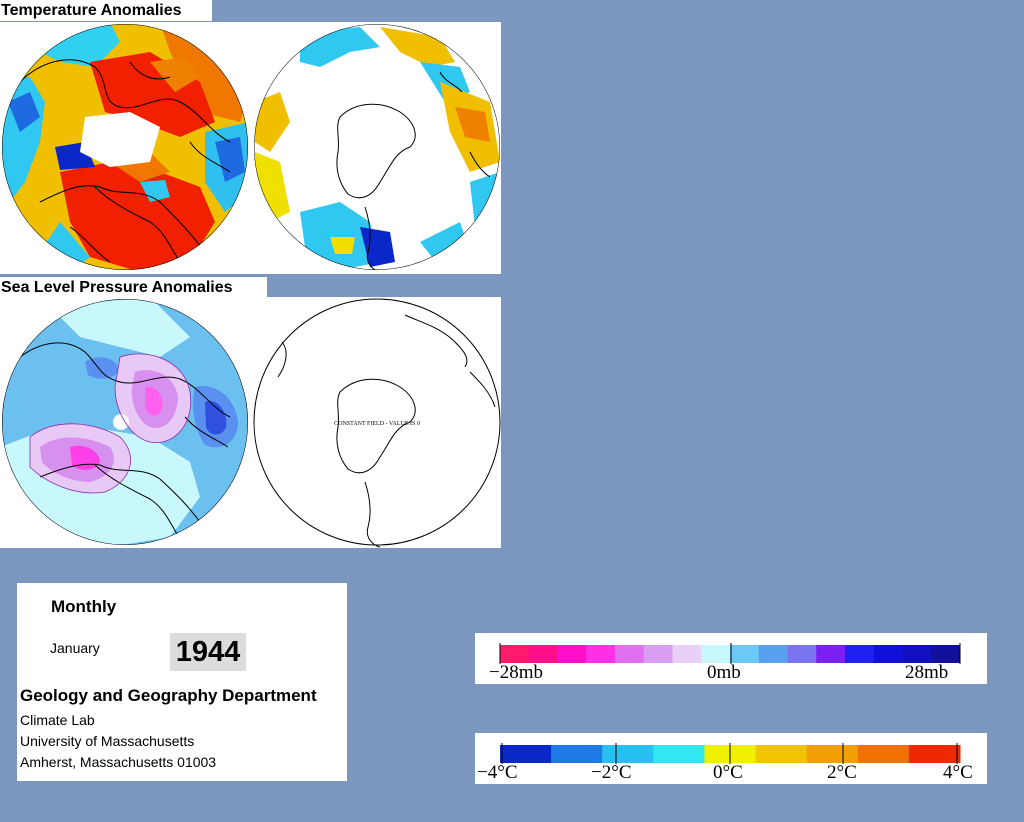 Image resolution: width=1024 pixels, height=822 pixels. I want to click on month-label: January, so click(75, 648).